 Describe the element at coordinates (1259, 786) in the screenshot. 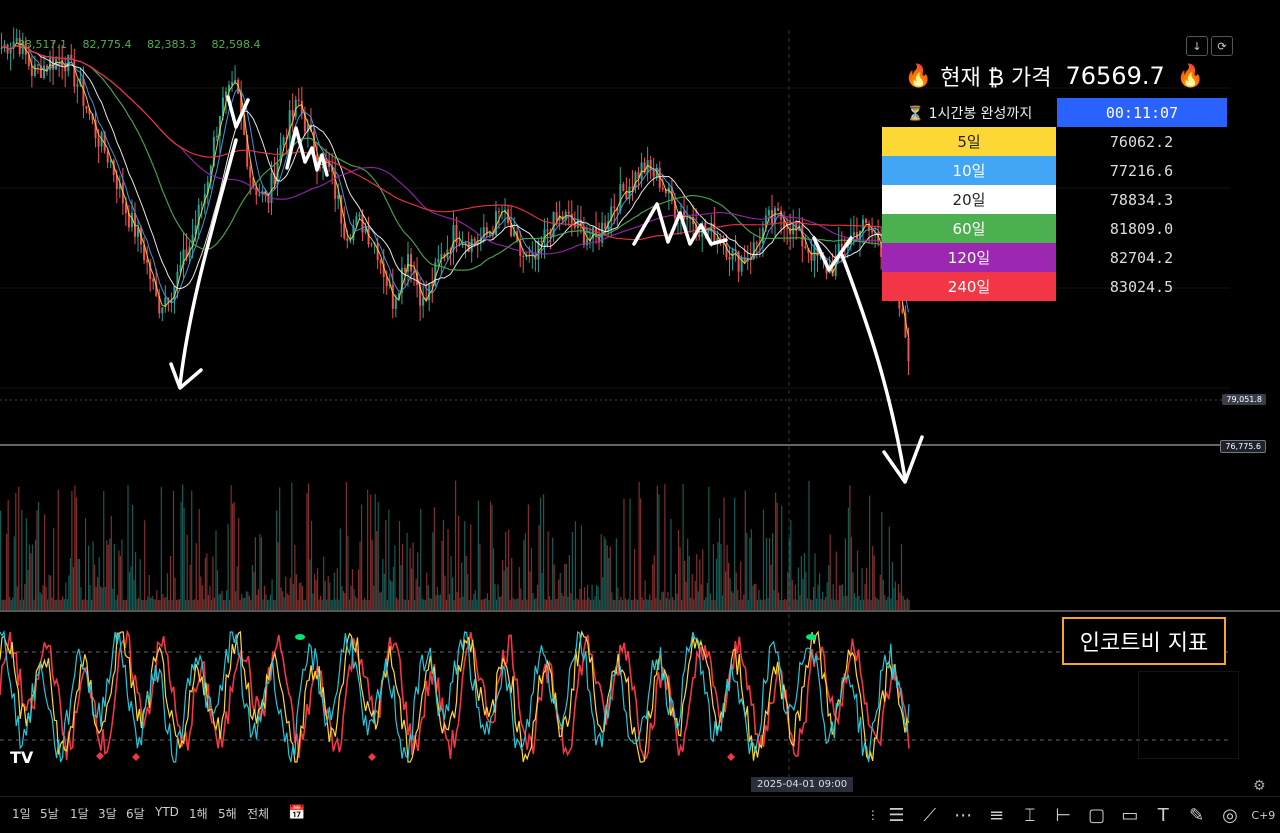

I see `gear-icon: ⚙` at that location.